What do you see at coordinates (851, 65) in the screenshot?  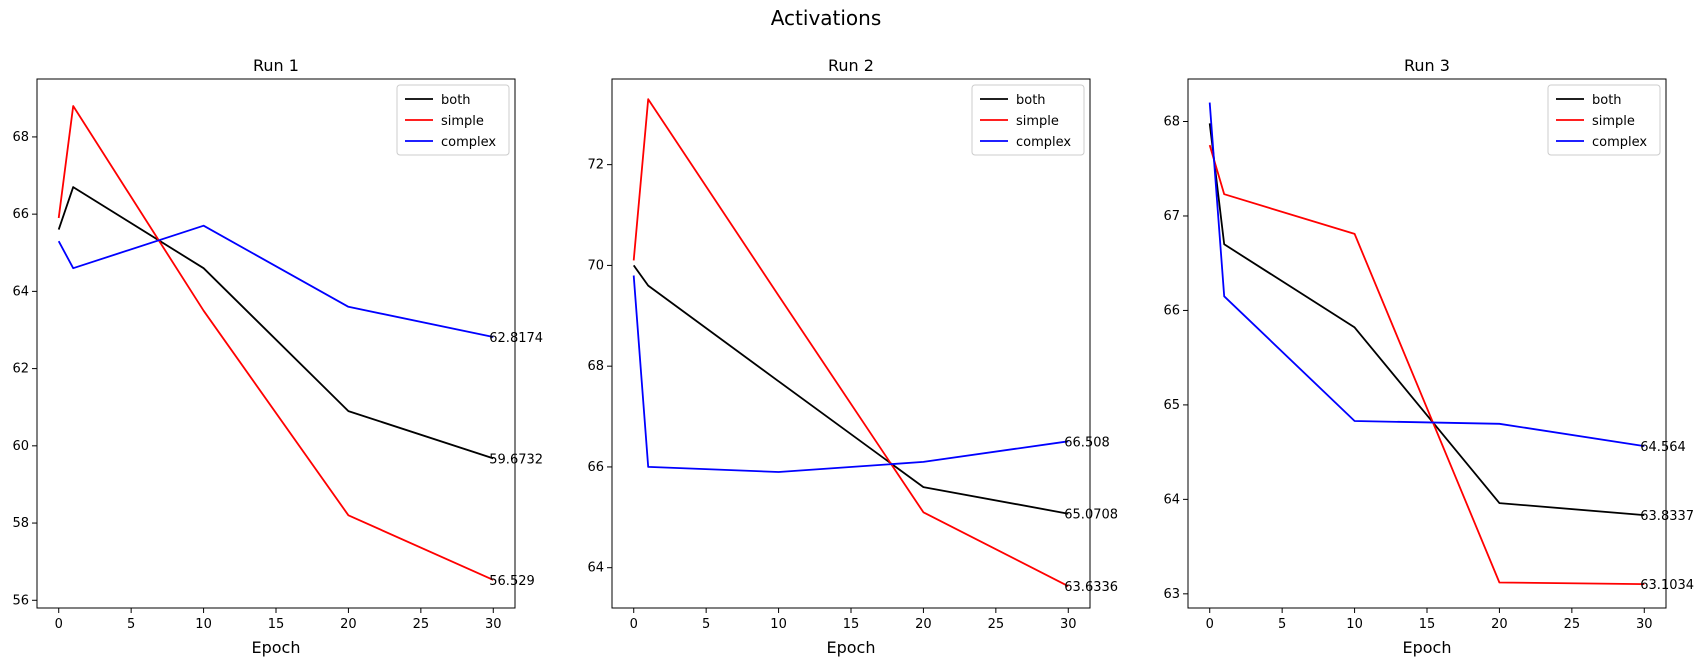 I see `chart-title: Run 2` at bounding box center [851, 65].